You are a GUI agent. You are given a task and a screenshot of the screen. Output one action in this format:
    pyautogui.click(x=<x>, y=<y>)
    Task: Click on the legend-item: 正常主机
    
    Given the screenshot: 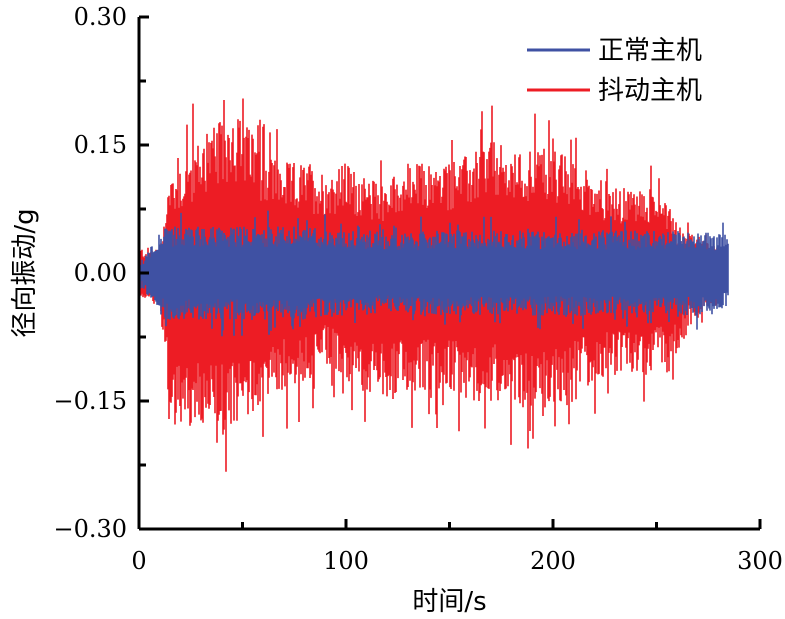 What is the action you would take?
    pyautogui.click(x=614, y=51)
    